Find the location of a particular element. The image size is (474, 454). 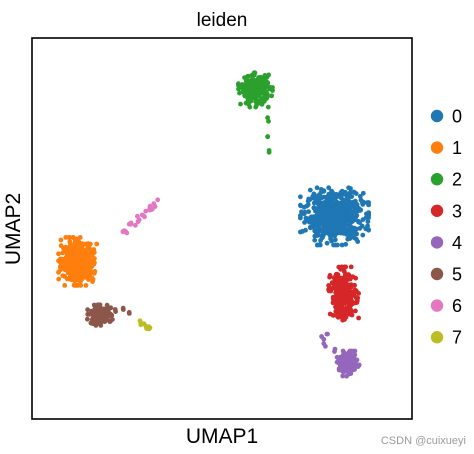

legend: 0 1 2 3 4 5 6 7 is located at coordinates (446, 227).